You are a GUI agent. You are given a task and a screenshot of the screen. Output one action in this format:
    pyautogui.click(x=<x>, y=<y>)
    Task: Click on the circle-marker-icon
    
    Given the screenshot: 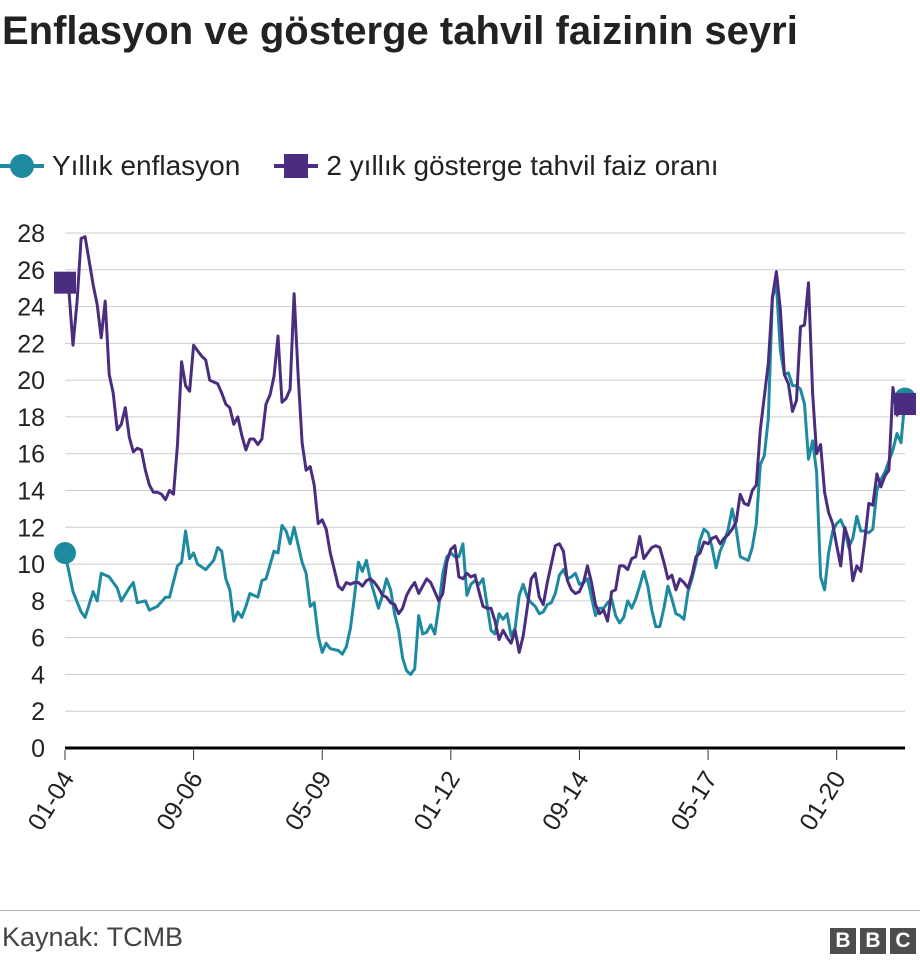 What is the action you would take?
    pyautogui.click(x=22, y=166)
    